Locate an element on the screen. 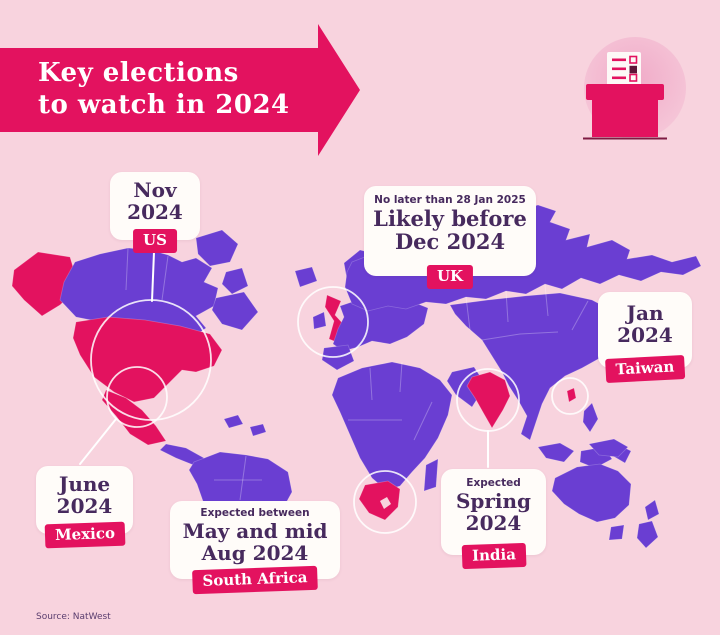 This screenshot has height=635, width=720. map-indonesia is located at coordinates (556, 452).